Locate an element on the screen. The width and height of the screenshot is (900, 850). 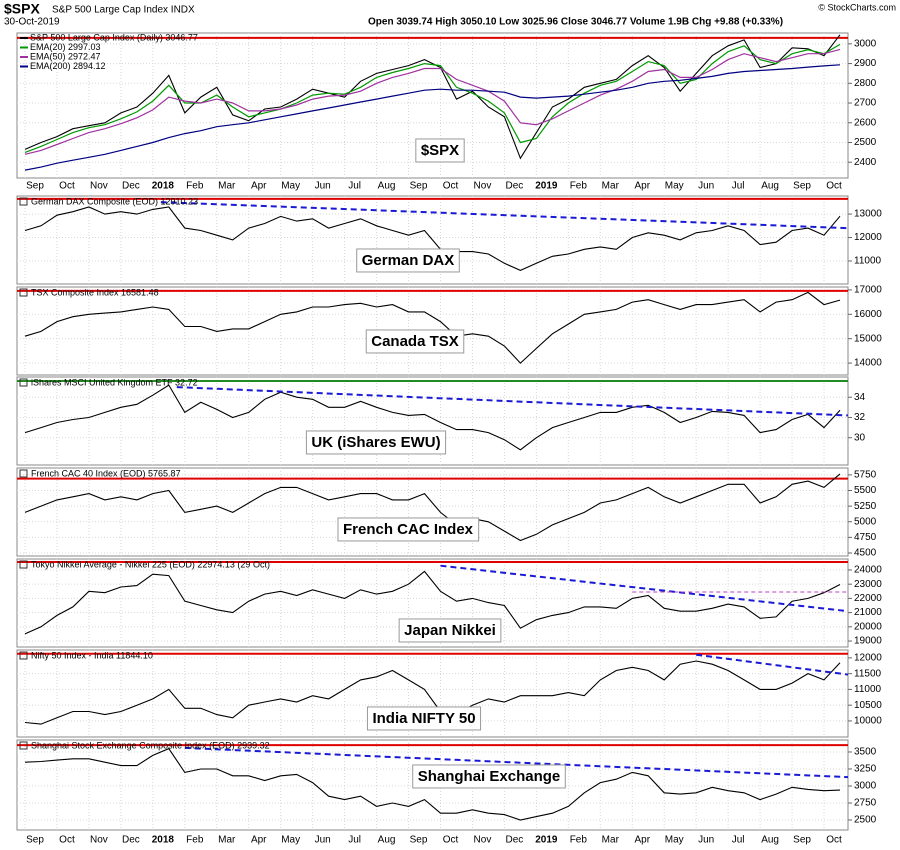
panel-label: Shanghai Exchange is located at coordinates (489, 776).